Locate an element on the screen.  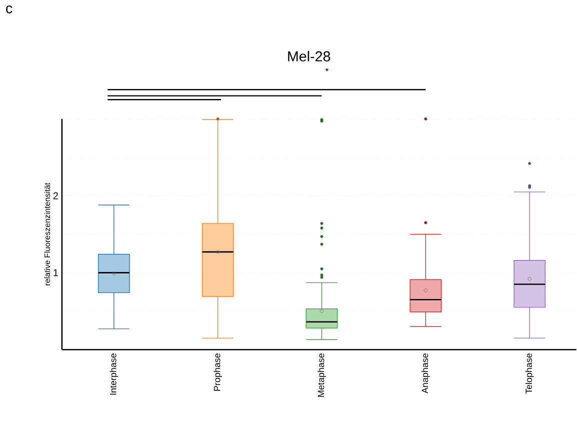
x-tick-label: Telophase is located at coordinates (529, 374).